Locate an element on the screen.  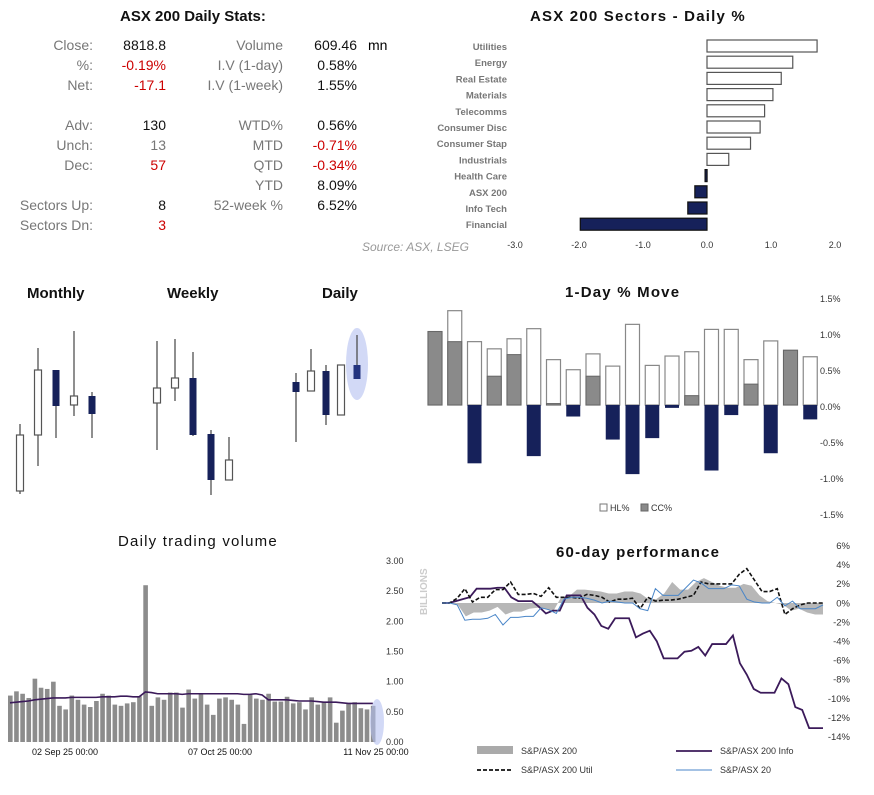
stat-label: Unch: is located at coordinates (74, 145).